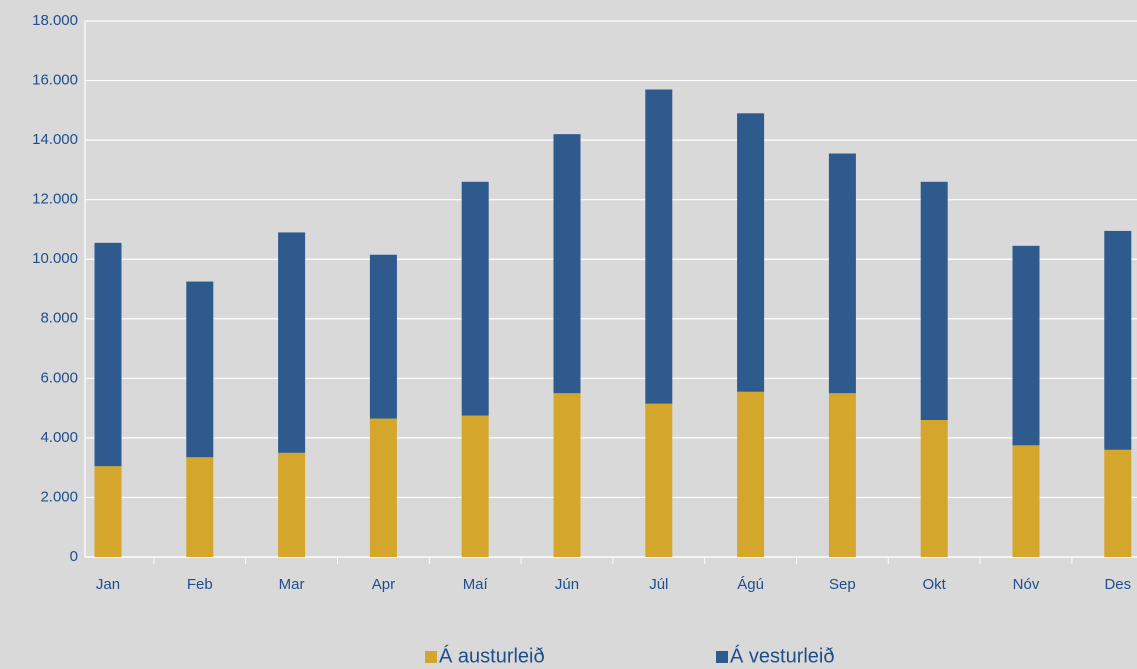  Describe the element at coordinates (108, 584) in the screenshot. I see `x-tick-label: Jan` at that location.